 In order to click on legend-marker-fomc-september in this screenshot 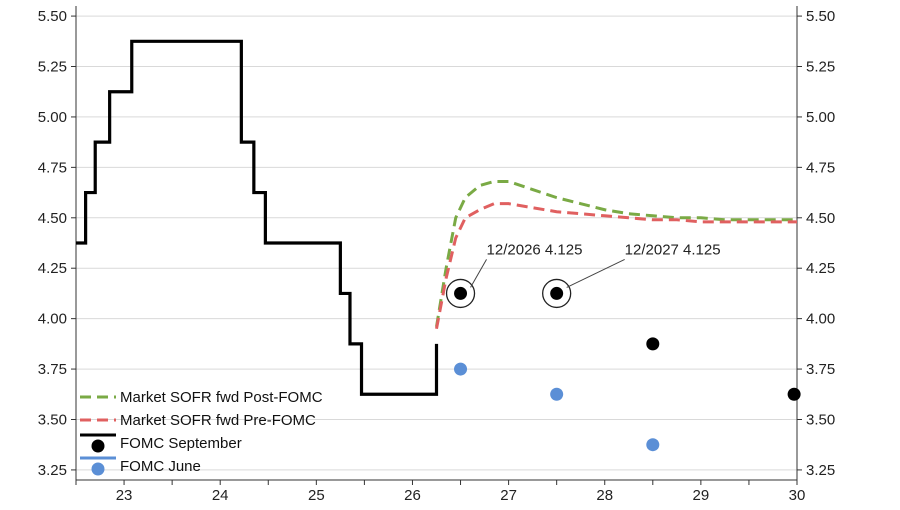, I will do `click(98, 446)`.